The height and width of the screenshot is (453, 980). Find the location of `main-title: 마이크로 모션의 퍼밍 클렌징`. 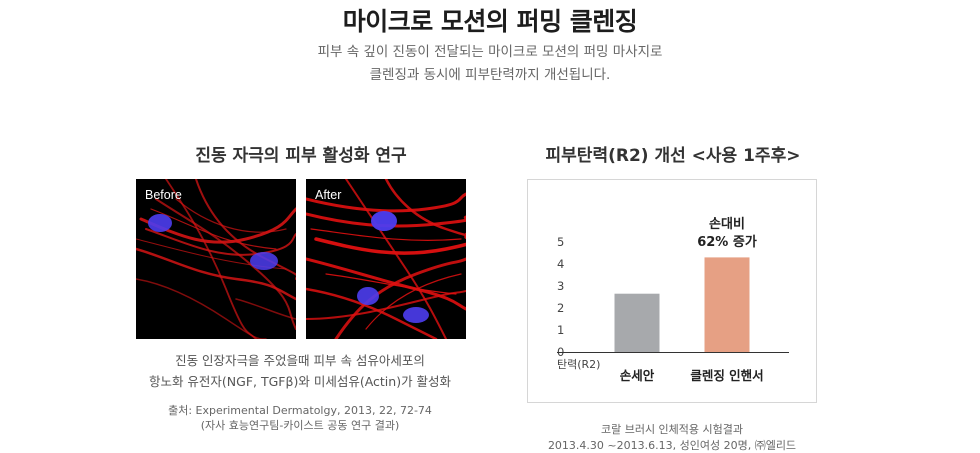

main-title: 마이크로 모션의 퍼밍 클렌징 is located at coordinates (490, 21).